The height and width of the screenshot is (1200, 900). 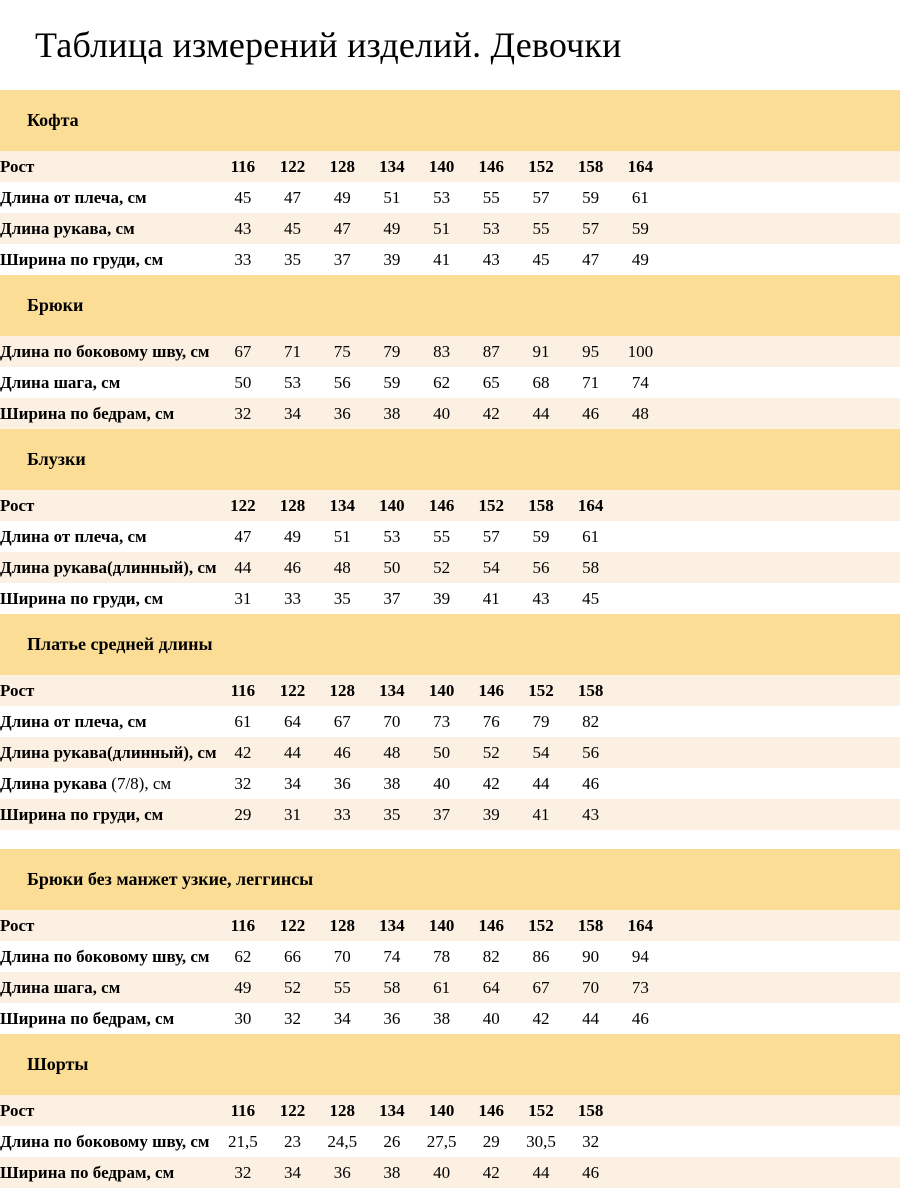 What do you see at coordinates (591, 228) in the screenshot?
I see `cell-value: 57` at bounding box center [591, 228].